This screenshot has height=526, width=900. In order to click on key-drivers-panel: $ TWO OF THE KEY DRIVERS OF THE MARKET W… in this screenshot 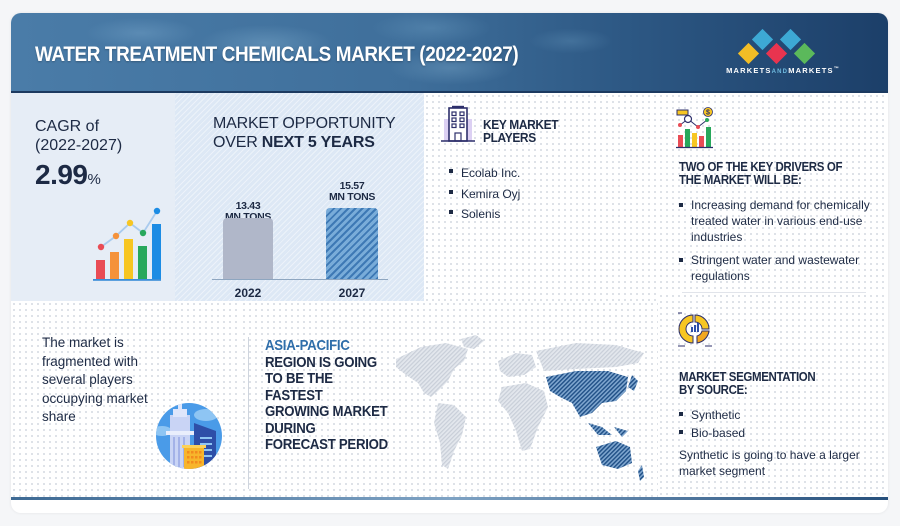, I will do `click(773, 193)`.